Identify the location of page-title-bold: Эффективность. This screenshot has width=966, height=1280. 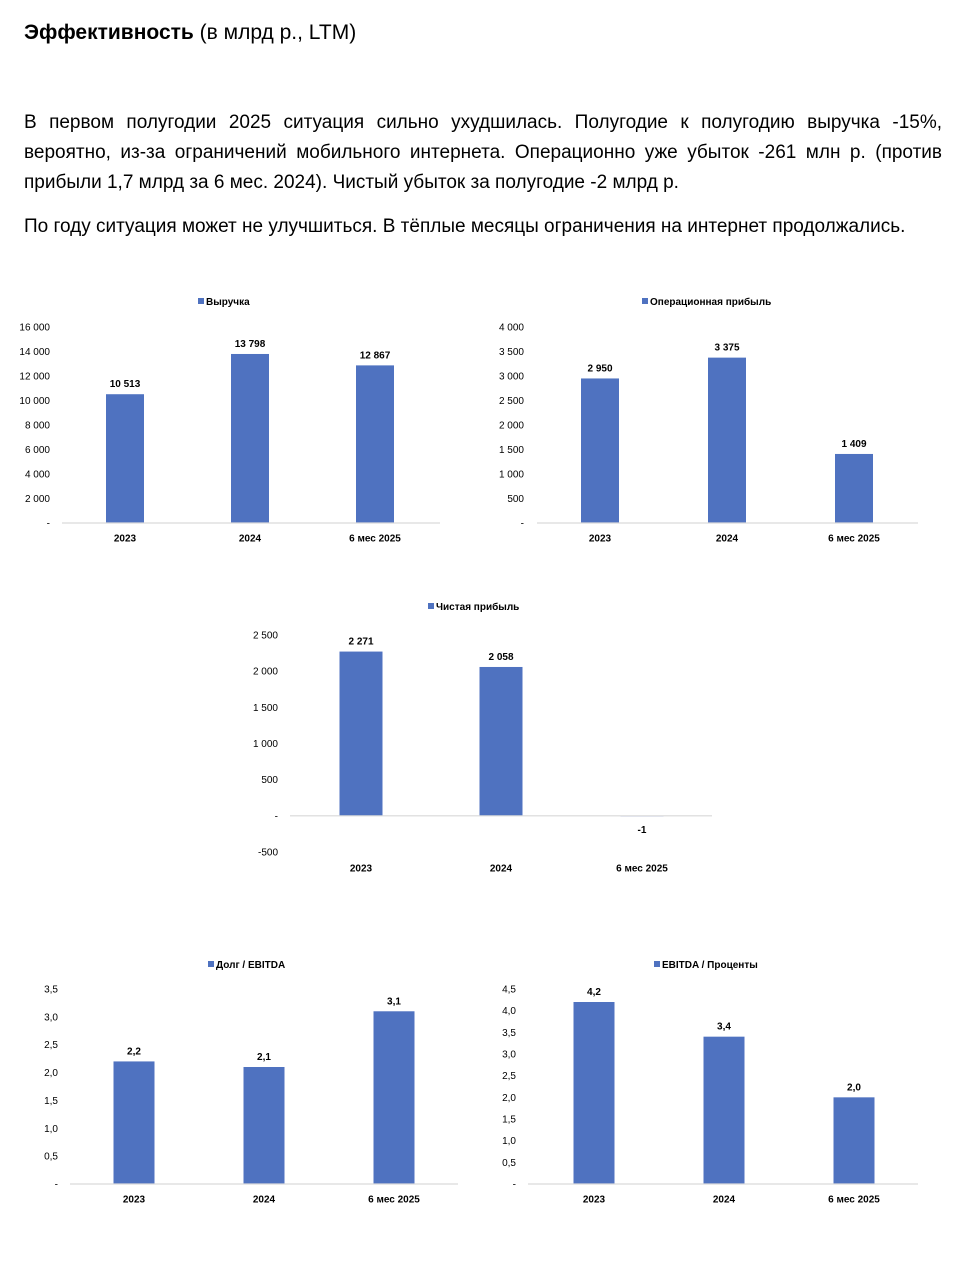
(109, 32).